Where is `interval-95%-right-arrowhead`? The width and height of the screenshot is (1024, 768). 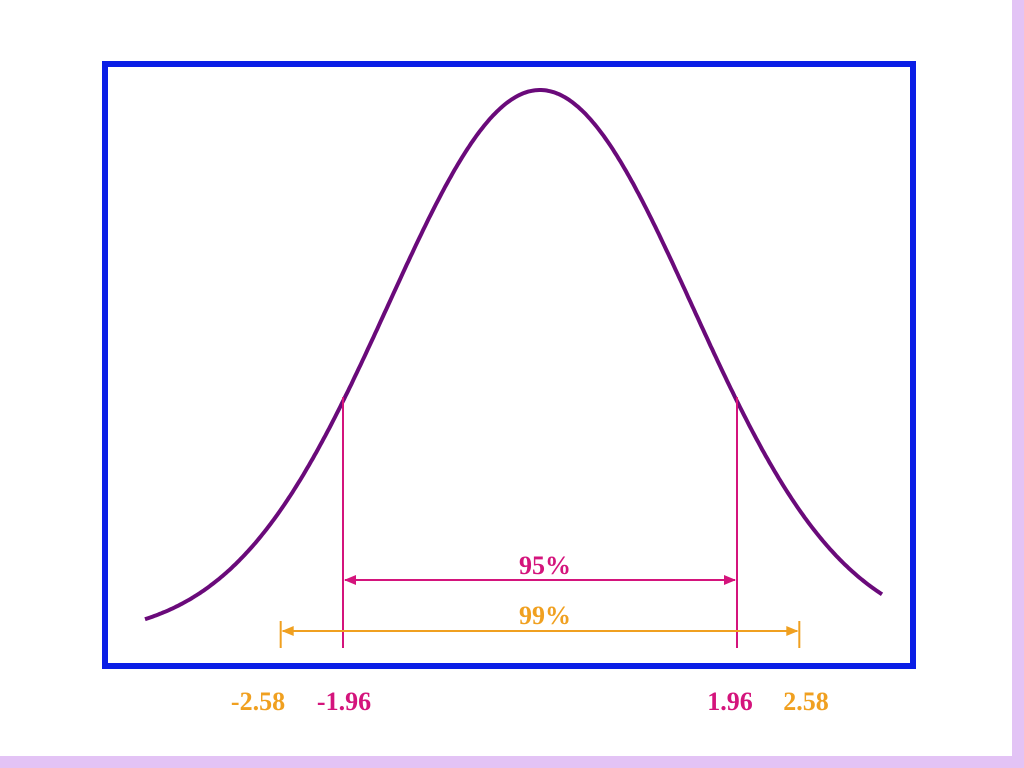 interval-95%-right-arrowhead is located at coordinates (730, 580).